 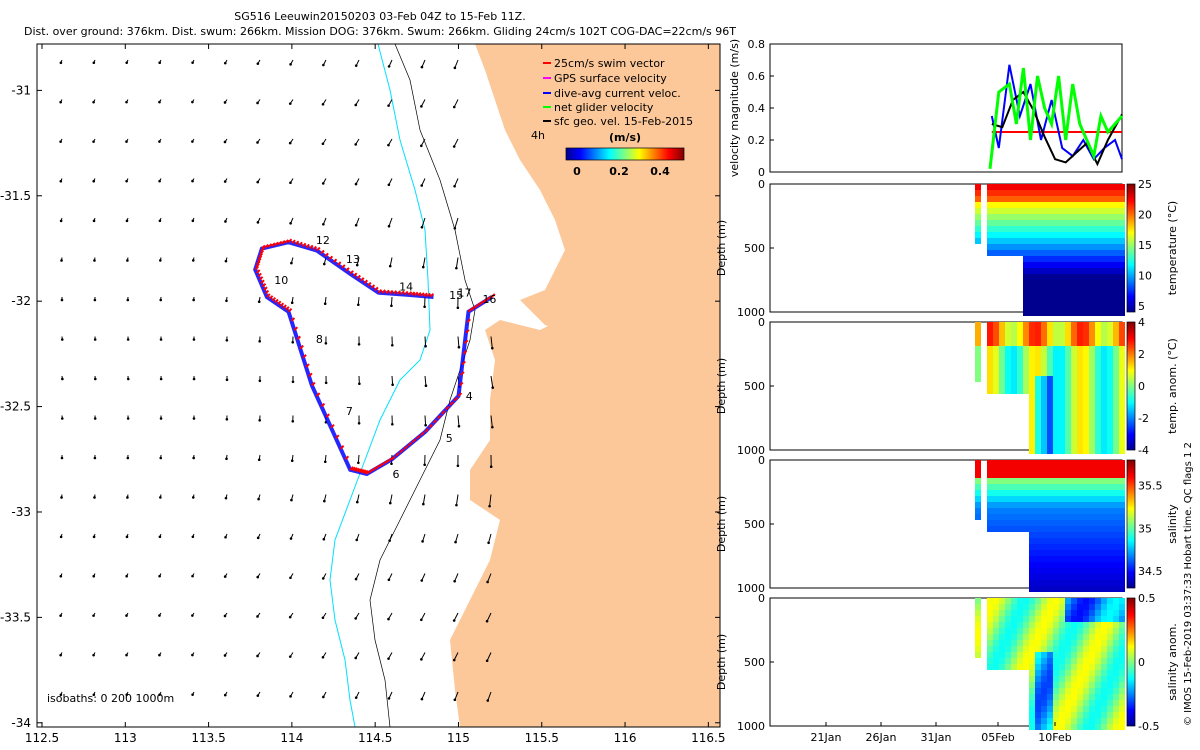 What do you see at coordinates (1145, 184) in the screenshot?
I see `colorbar-tick-temp: 25` at bounding box center [1145, 184].